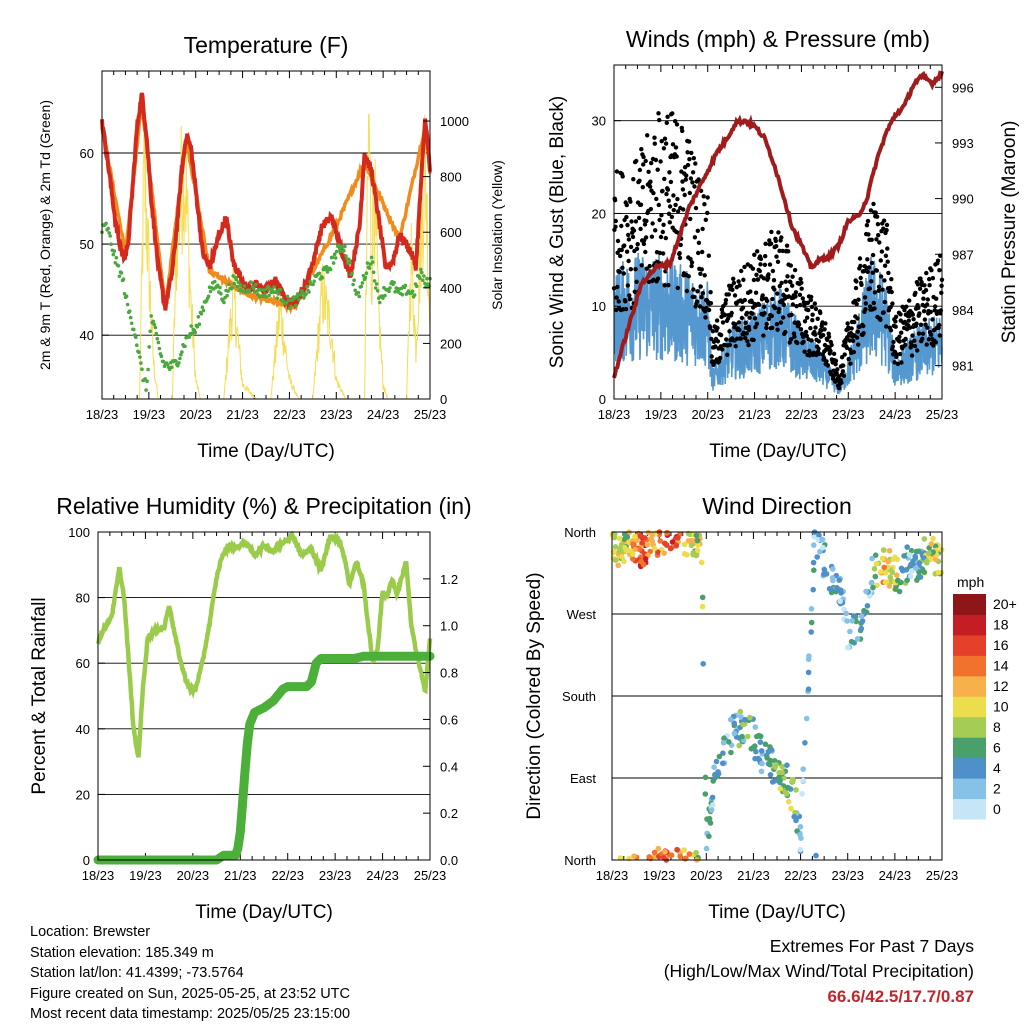 Image resolution: width=1024 pixels, height=1025 pixels. Describe the element at coordinates (942, 875) in the screenshot. I see `x-tick-label: 25/23` at that location.